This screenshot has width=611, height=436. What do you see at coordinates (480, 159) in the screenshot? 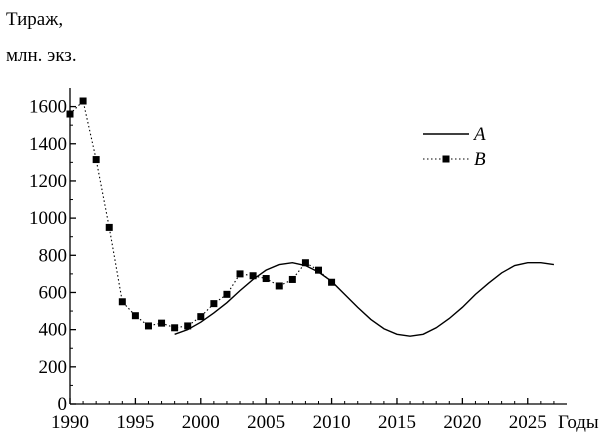
I see `legend-b-label: B` at bounding box center [480, 159].